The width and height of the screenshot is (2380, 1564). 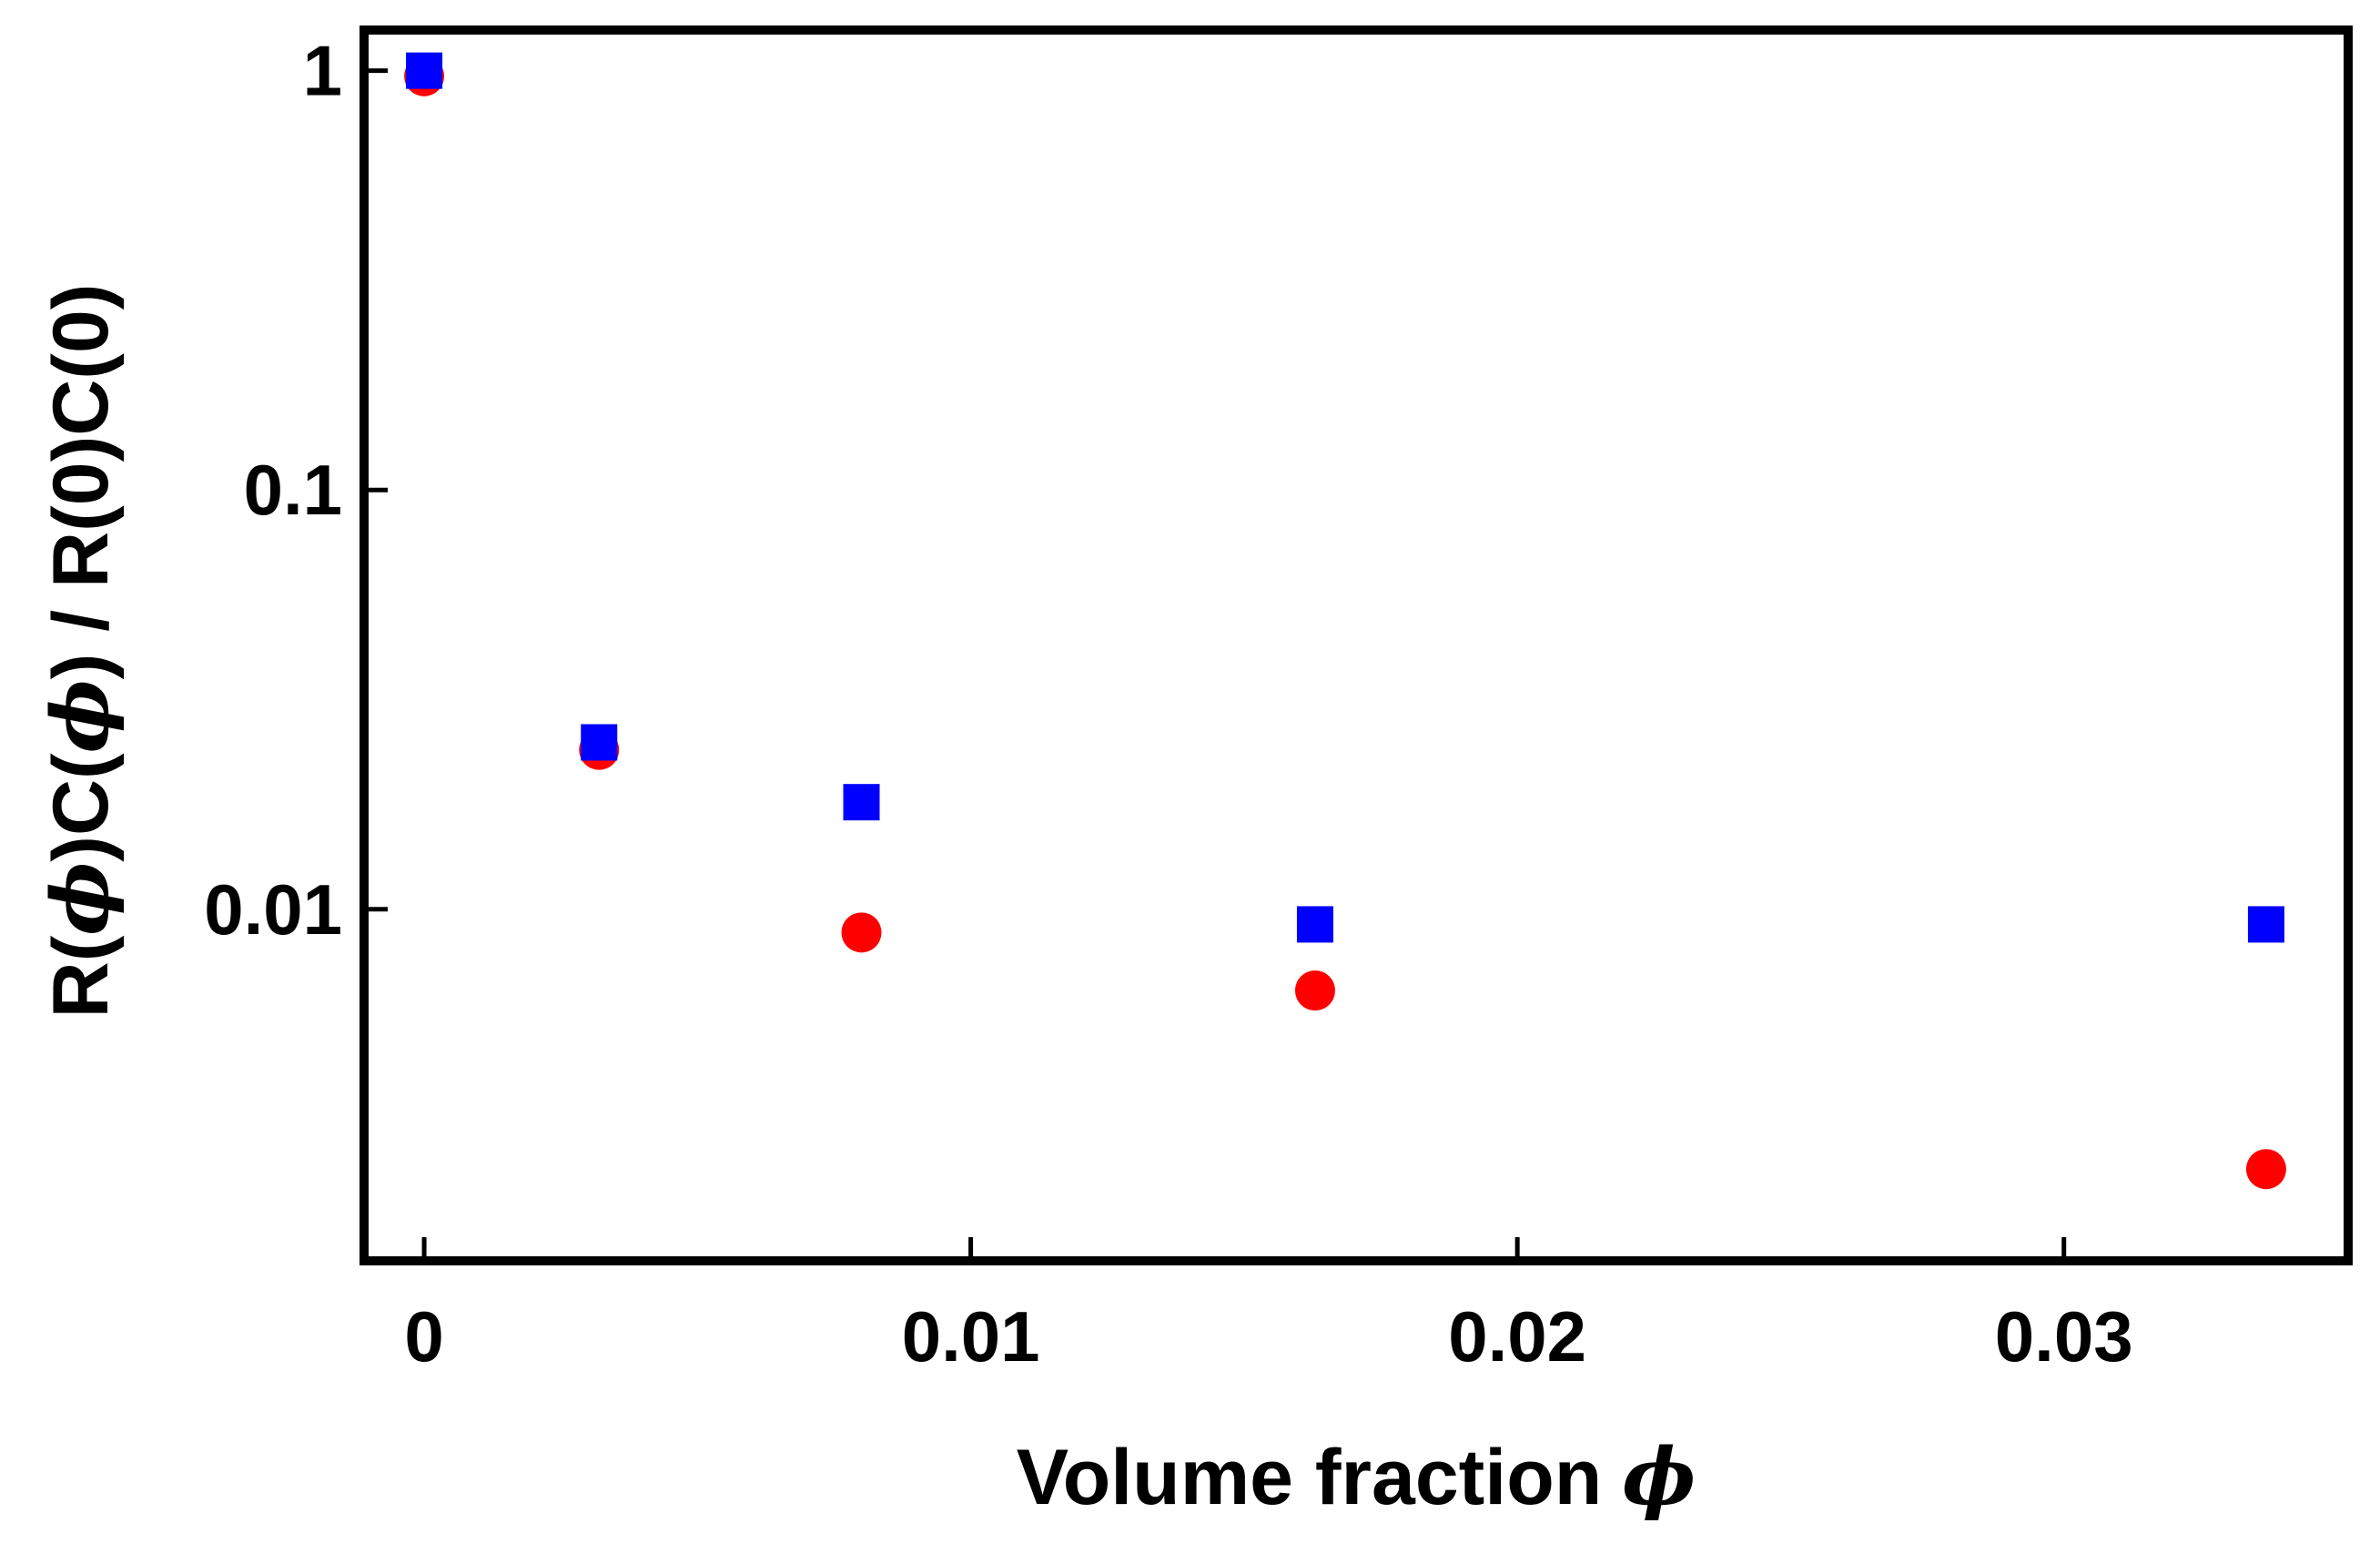 I want to click on y-axis-ticks: 1 0.1 0.01, so click(x=296, y=491).